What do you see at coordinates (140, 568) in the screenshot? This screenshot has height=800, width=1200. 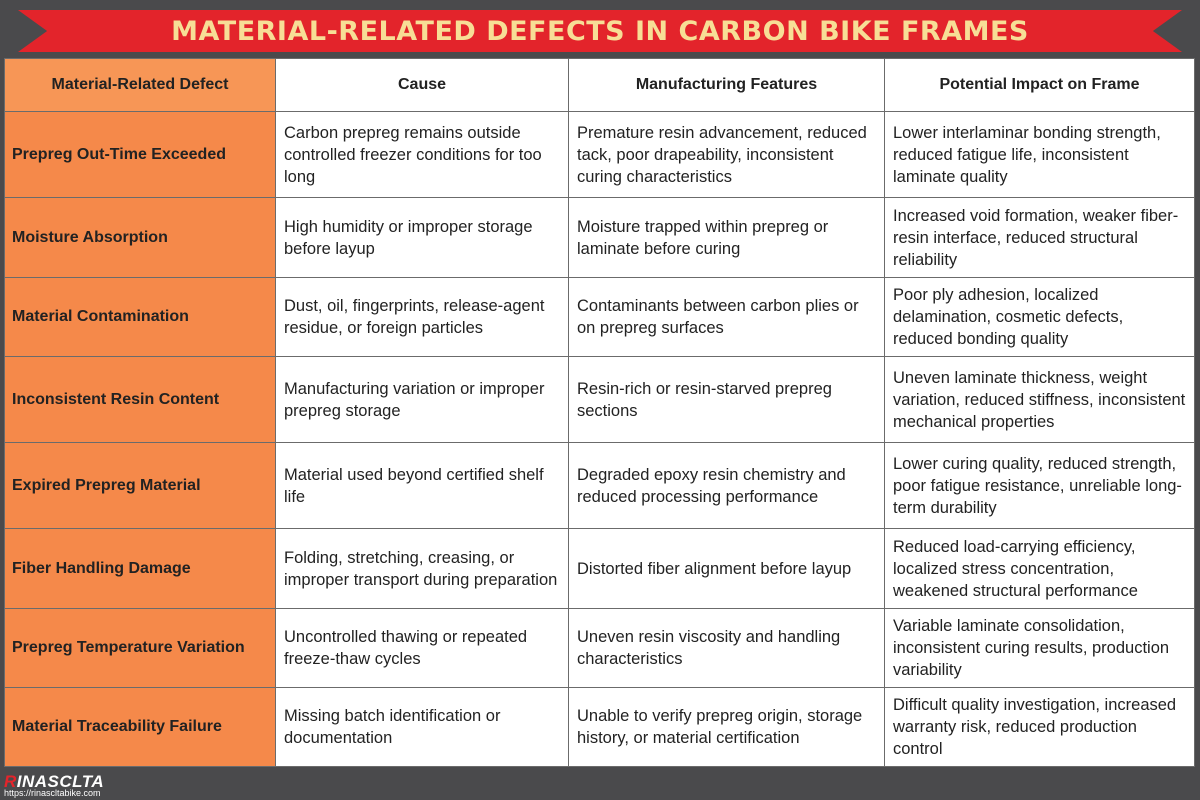 I see `defect-cell: Fiber Handling Damage` at bounding box center [140, 568].